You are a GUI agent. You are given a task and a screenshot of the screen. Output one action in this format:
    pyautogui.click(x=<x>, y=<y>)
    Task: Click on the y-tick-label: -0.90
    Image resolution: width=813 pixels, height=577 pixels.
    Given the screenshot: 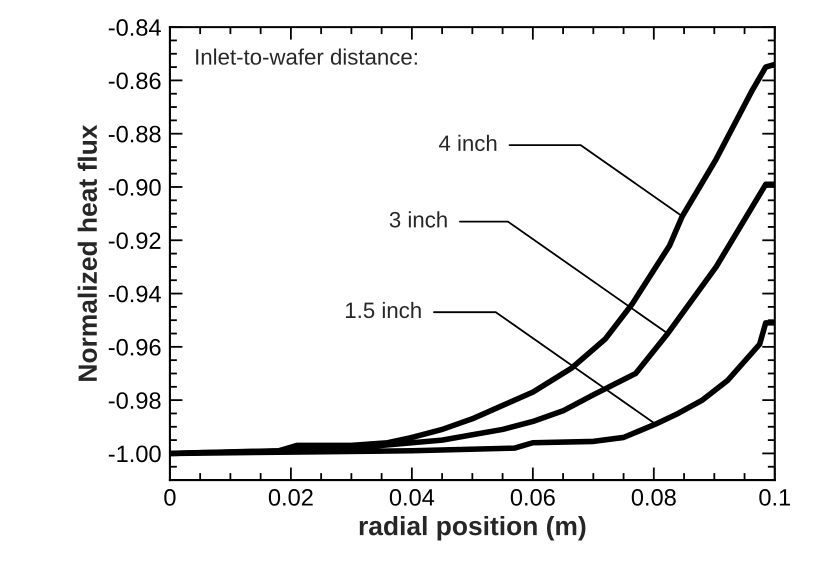 What is the action you would take?
    pyautogui.click(x=134, y=187)
    